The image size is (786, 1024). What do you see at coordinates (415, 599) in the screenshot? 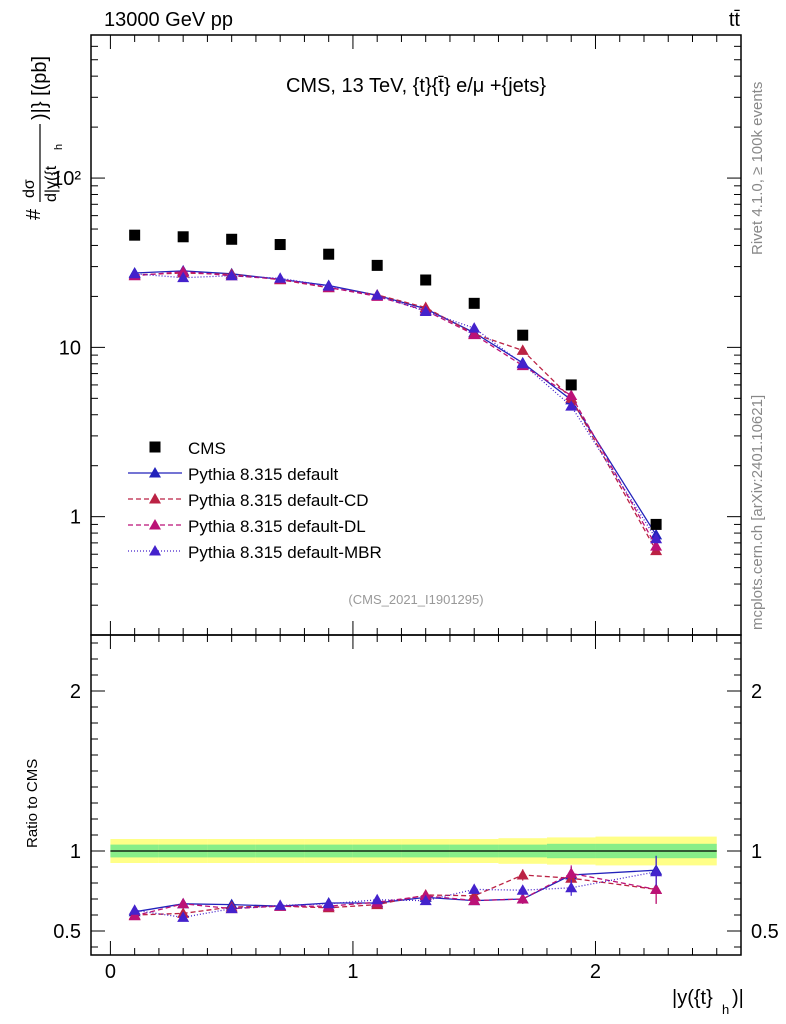
I see `analysis-id: (CMS_2021_I1901295)` at bounding box center [415, 599].